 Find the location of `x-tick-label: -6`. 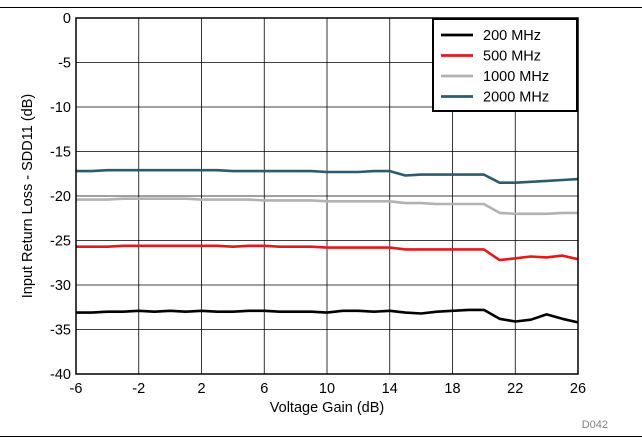

x-tick-label: -6 is located at coordinates (76, 389).